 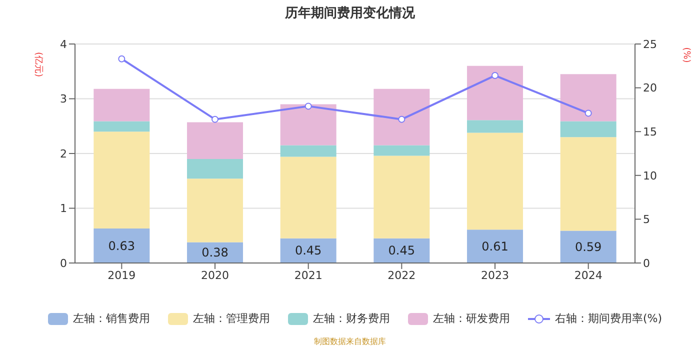 What do you see at coordinates (215, 275) in the screenshot?
I see `x-tick-label: 2020` at bounding box center [215, 275].